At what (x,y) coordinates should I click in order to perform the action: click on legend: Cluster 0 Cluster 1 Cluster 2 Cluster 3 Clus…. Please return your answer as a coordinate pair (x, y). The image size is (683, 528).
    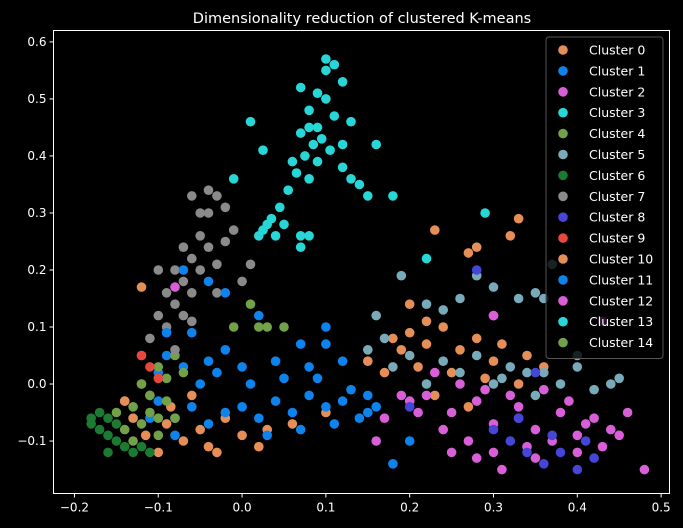
    Looking at the image, I should click on (604, 197).